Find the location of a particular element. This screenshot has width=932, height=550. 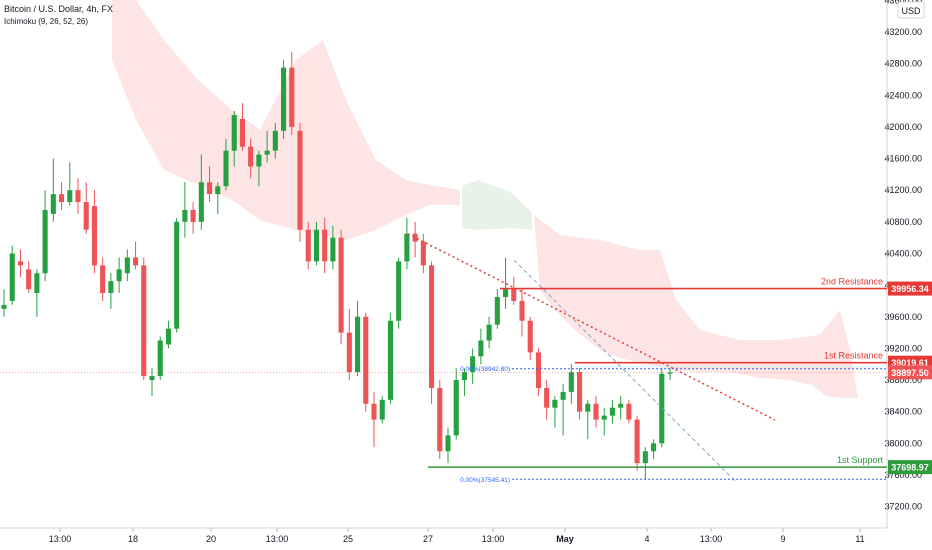

resistance-level: 2nd Resistance 39956.34 is located at coordinates (716, 286).